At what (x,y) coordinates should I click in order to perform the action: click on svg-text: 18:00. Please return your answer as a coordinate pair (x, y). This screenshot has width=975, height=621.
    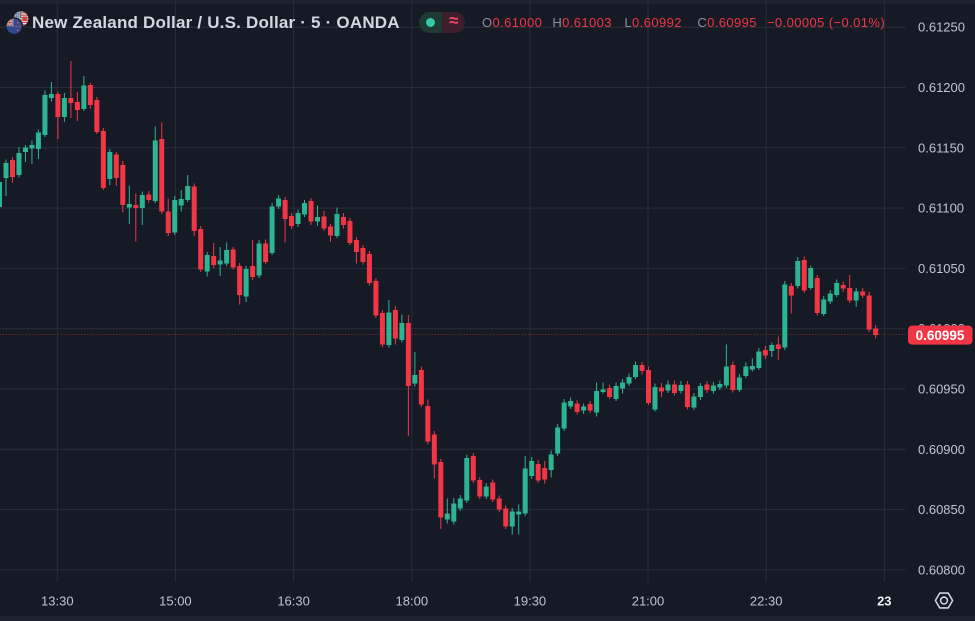
    Looking at the image, I should click on (412, 601).